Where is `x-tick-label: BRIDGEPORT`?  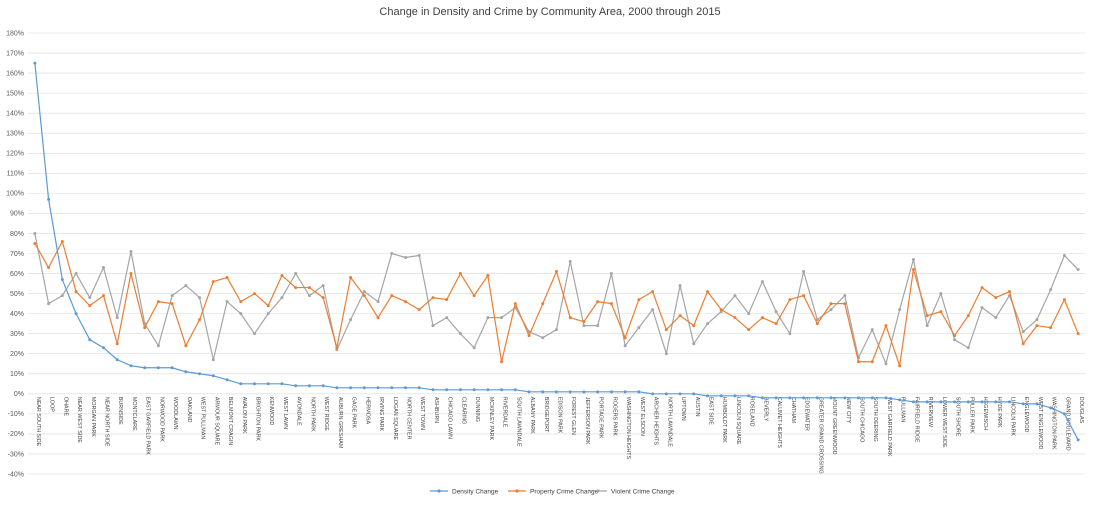
x-tick-label: BRIDGEPORT is located at coordinates (546, 415).